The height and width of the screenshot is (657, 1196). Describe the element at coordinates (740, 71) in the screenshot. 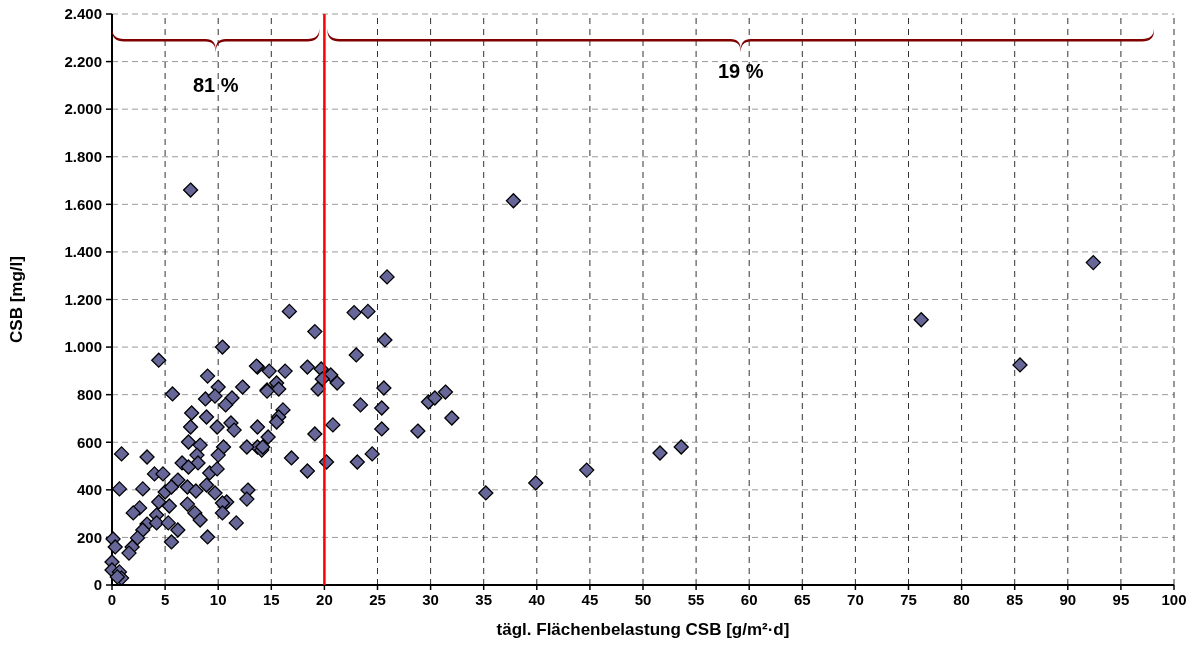

I see `annotation: 19 %` at that location.